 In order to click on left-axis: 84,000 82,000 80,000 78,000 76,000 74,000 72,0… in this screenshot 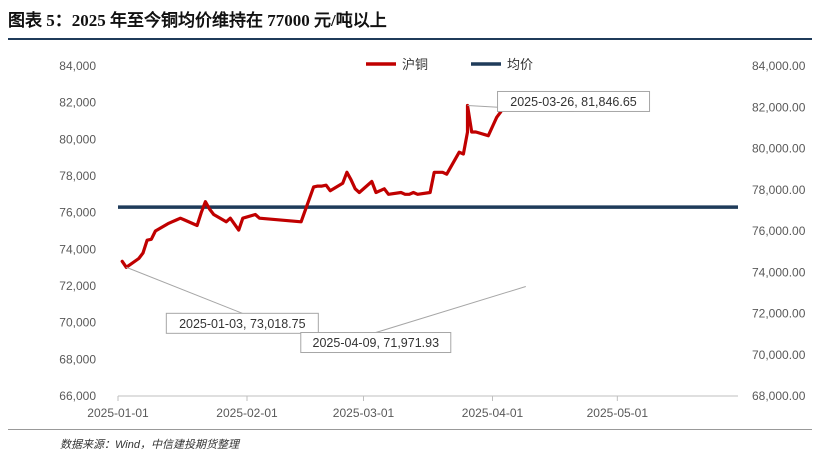, I will do `click(77, 231)`.